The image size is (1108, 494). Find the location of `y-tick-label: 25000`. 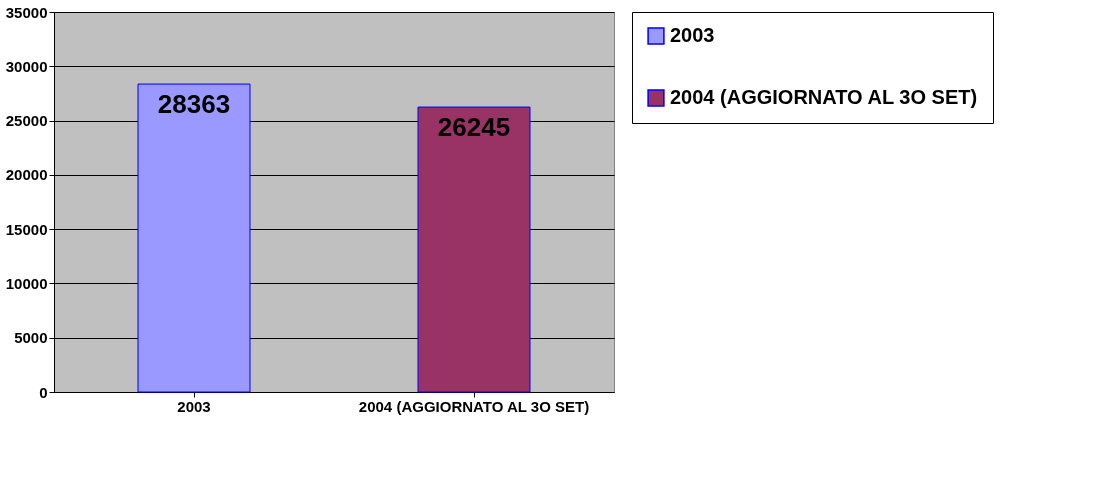

y-tick-label: 25000 is located at coordinates (26, 121).